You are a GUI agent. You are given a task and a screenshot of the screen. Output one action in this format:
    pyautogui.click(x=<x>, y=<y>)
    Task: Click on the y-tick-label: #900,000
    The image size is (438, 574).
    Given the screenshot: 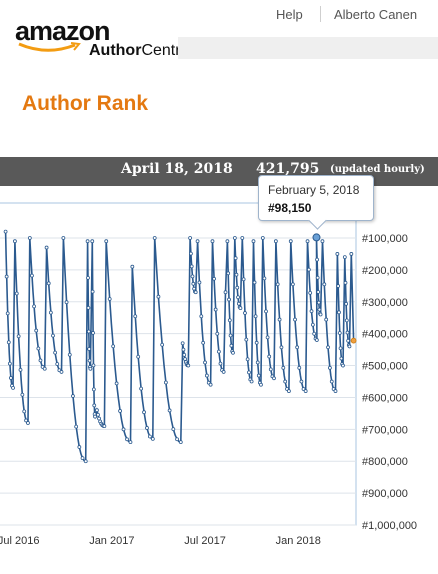 What is the action you would take?
    pyautogui.click(x=385, y=494)
    